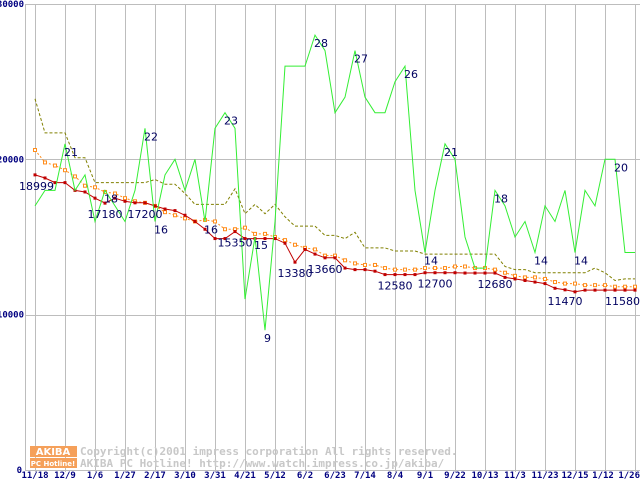  I want to click on x-tick-label: 7/14, so click(365, 475).